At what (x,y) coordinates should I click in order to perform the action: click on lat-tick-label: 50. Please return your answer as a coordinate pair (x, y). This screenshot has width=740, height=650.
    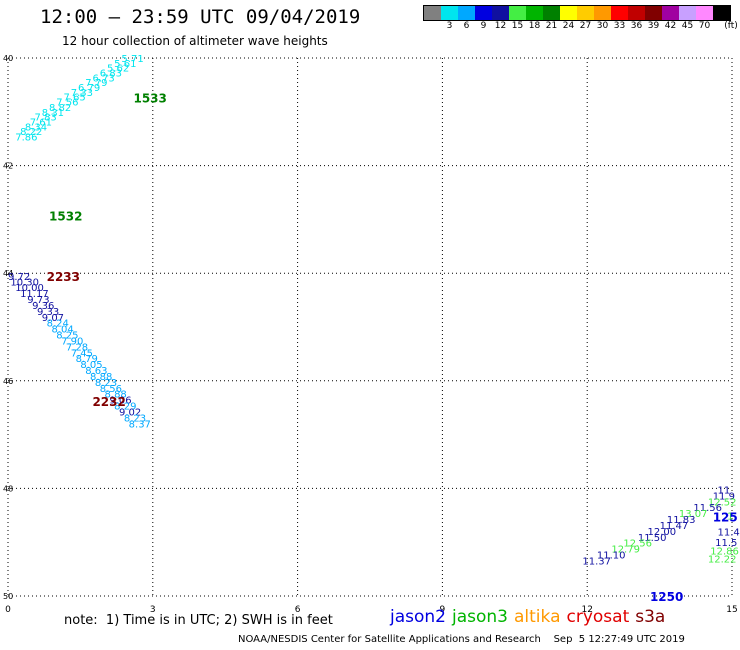
    Looking at the image, I should click on (8, 596).